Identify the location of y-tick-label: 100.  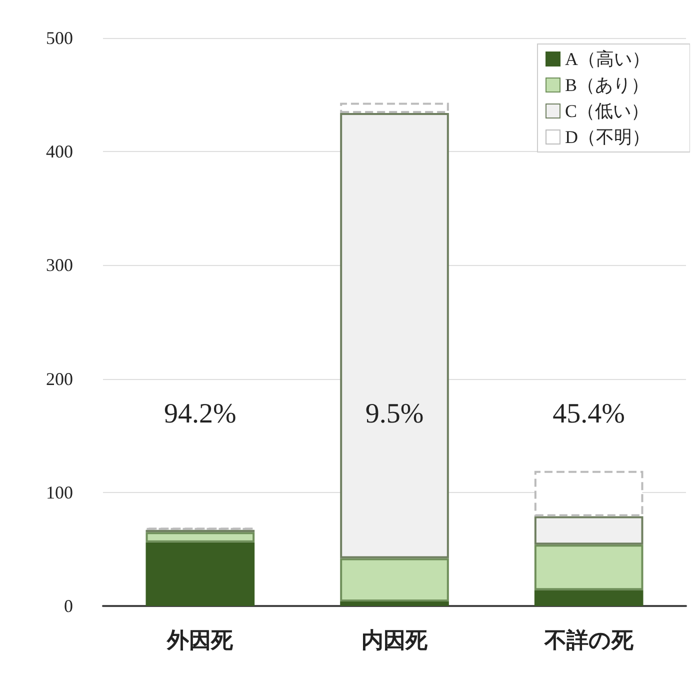
(59, 492).